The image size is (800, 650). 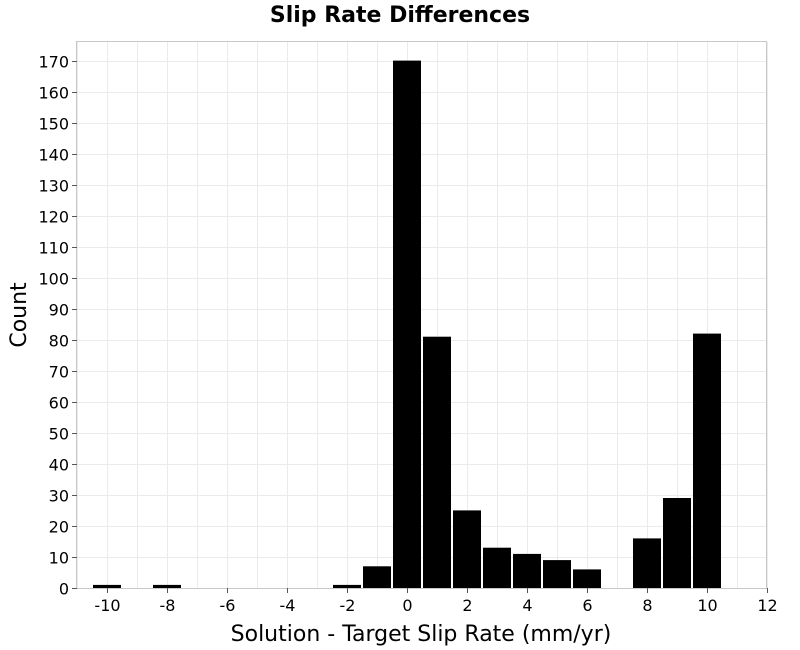 I want to click on y-tick-label: 60, so click(x=59, y=403).